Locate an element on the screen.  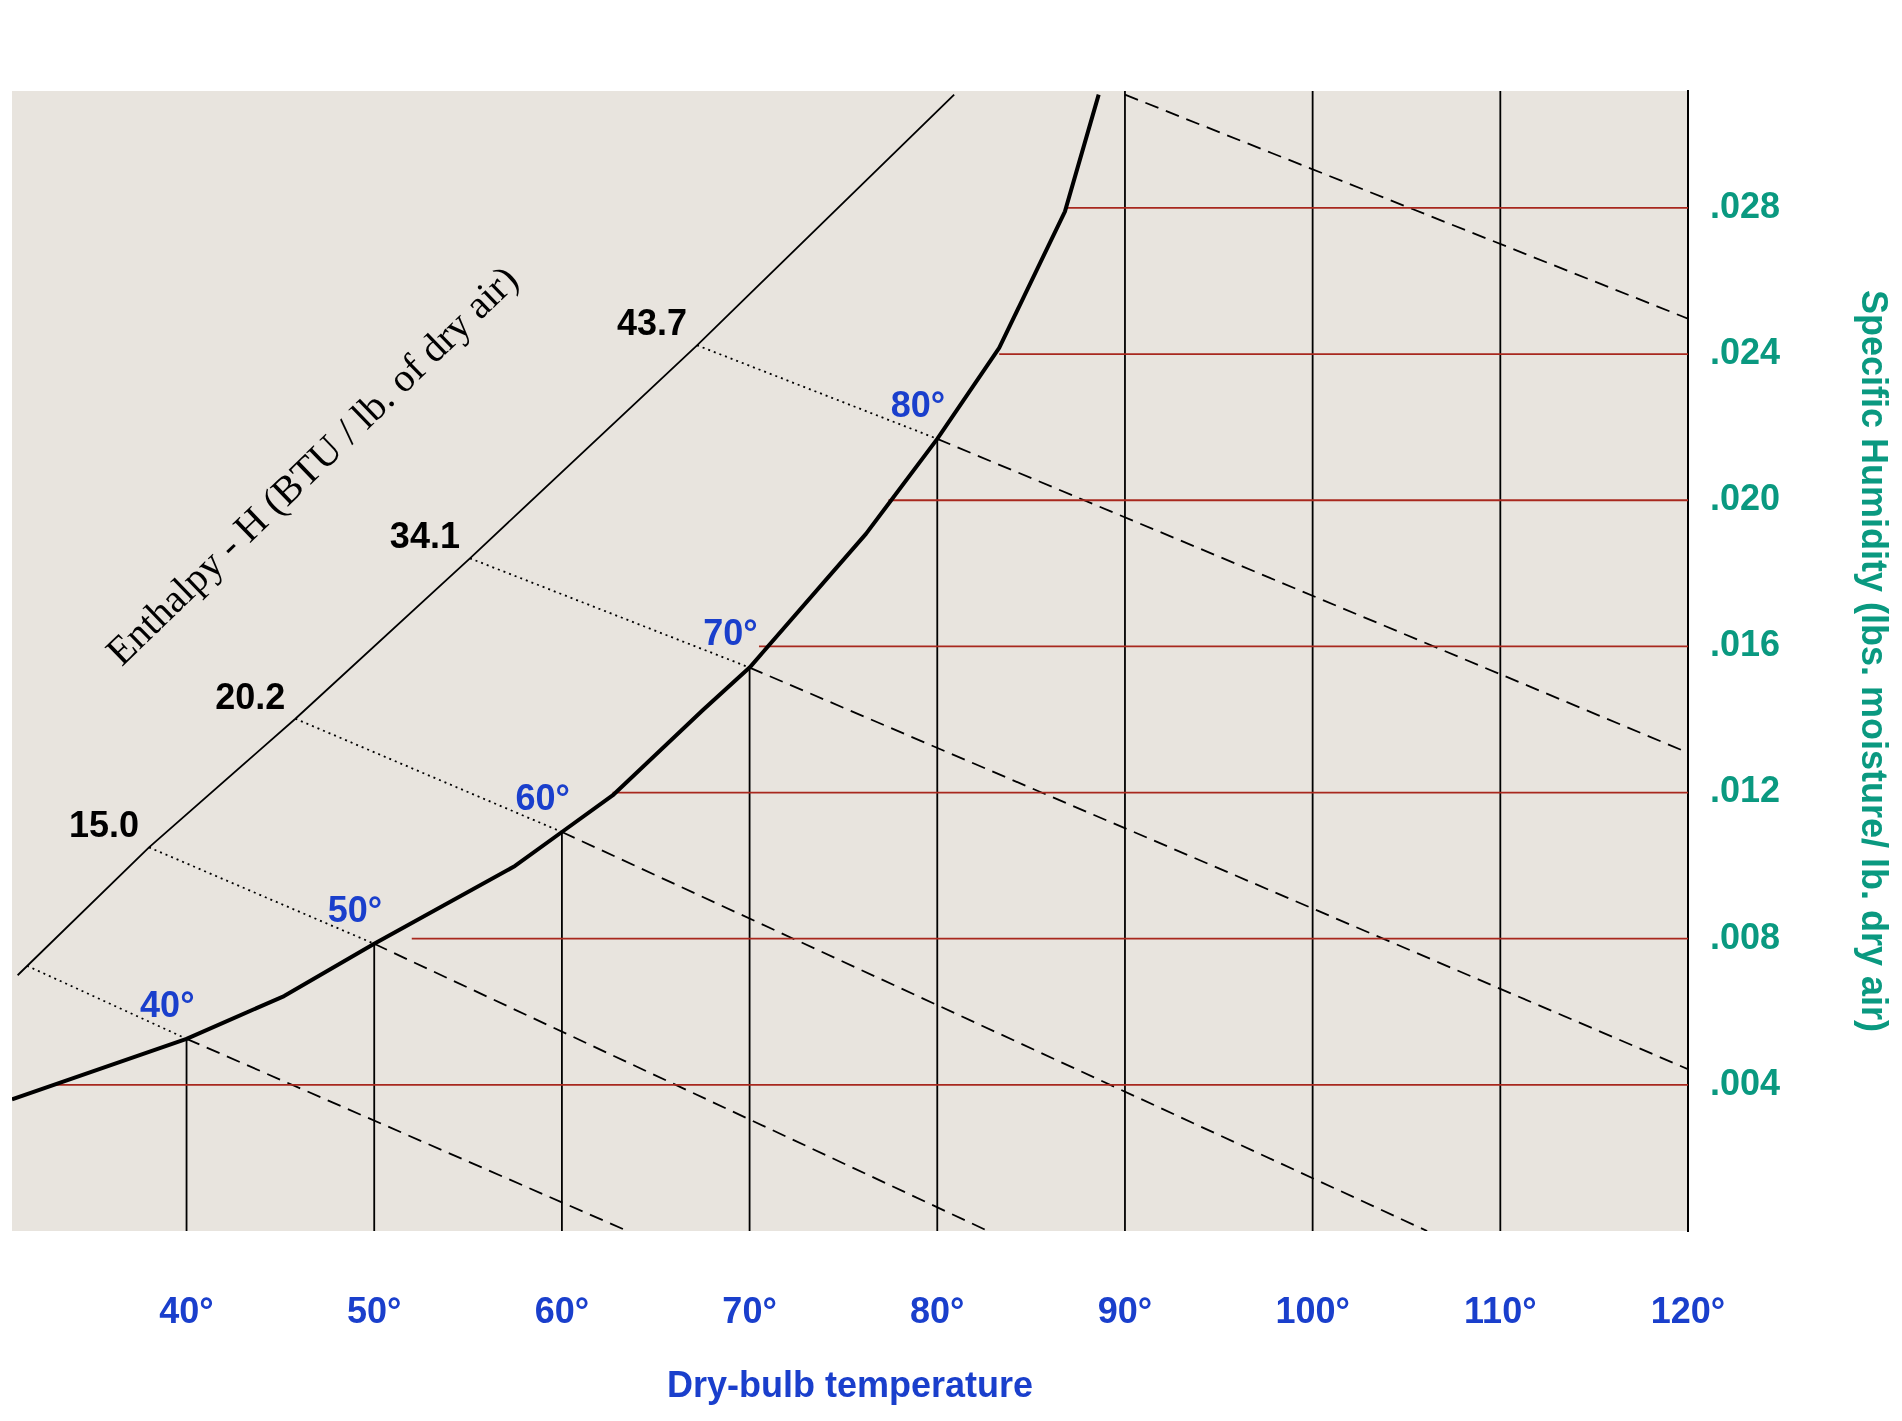
y-tick-label: .016 is located at coordinates (1745, 644).